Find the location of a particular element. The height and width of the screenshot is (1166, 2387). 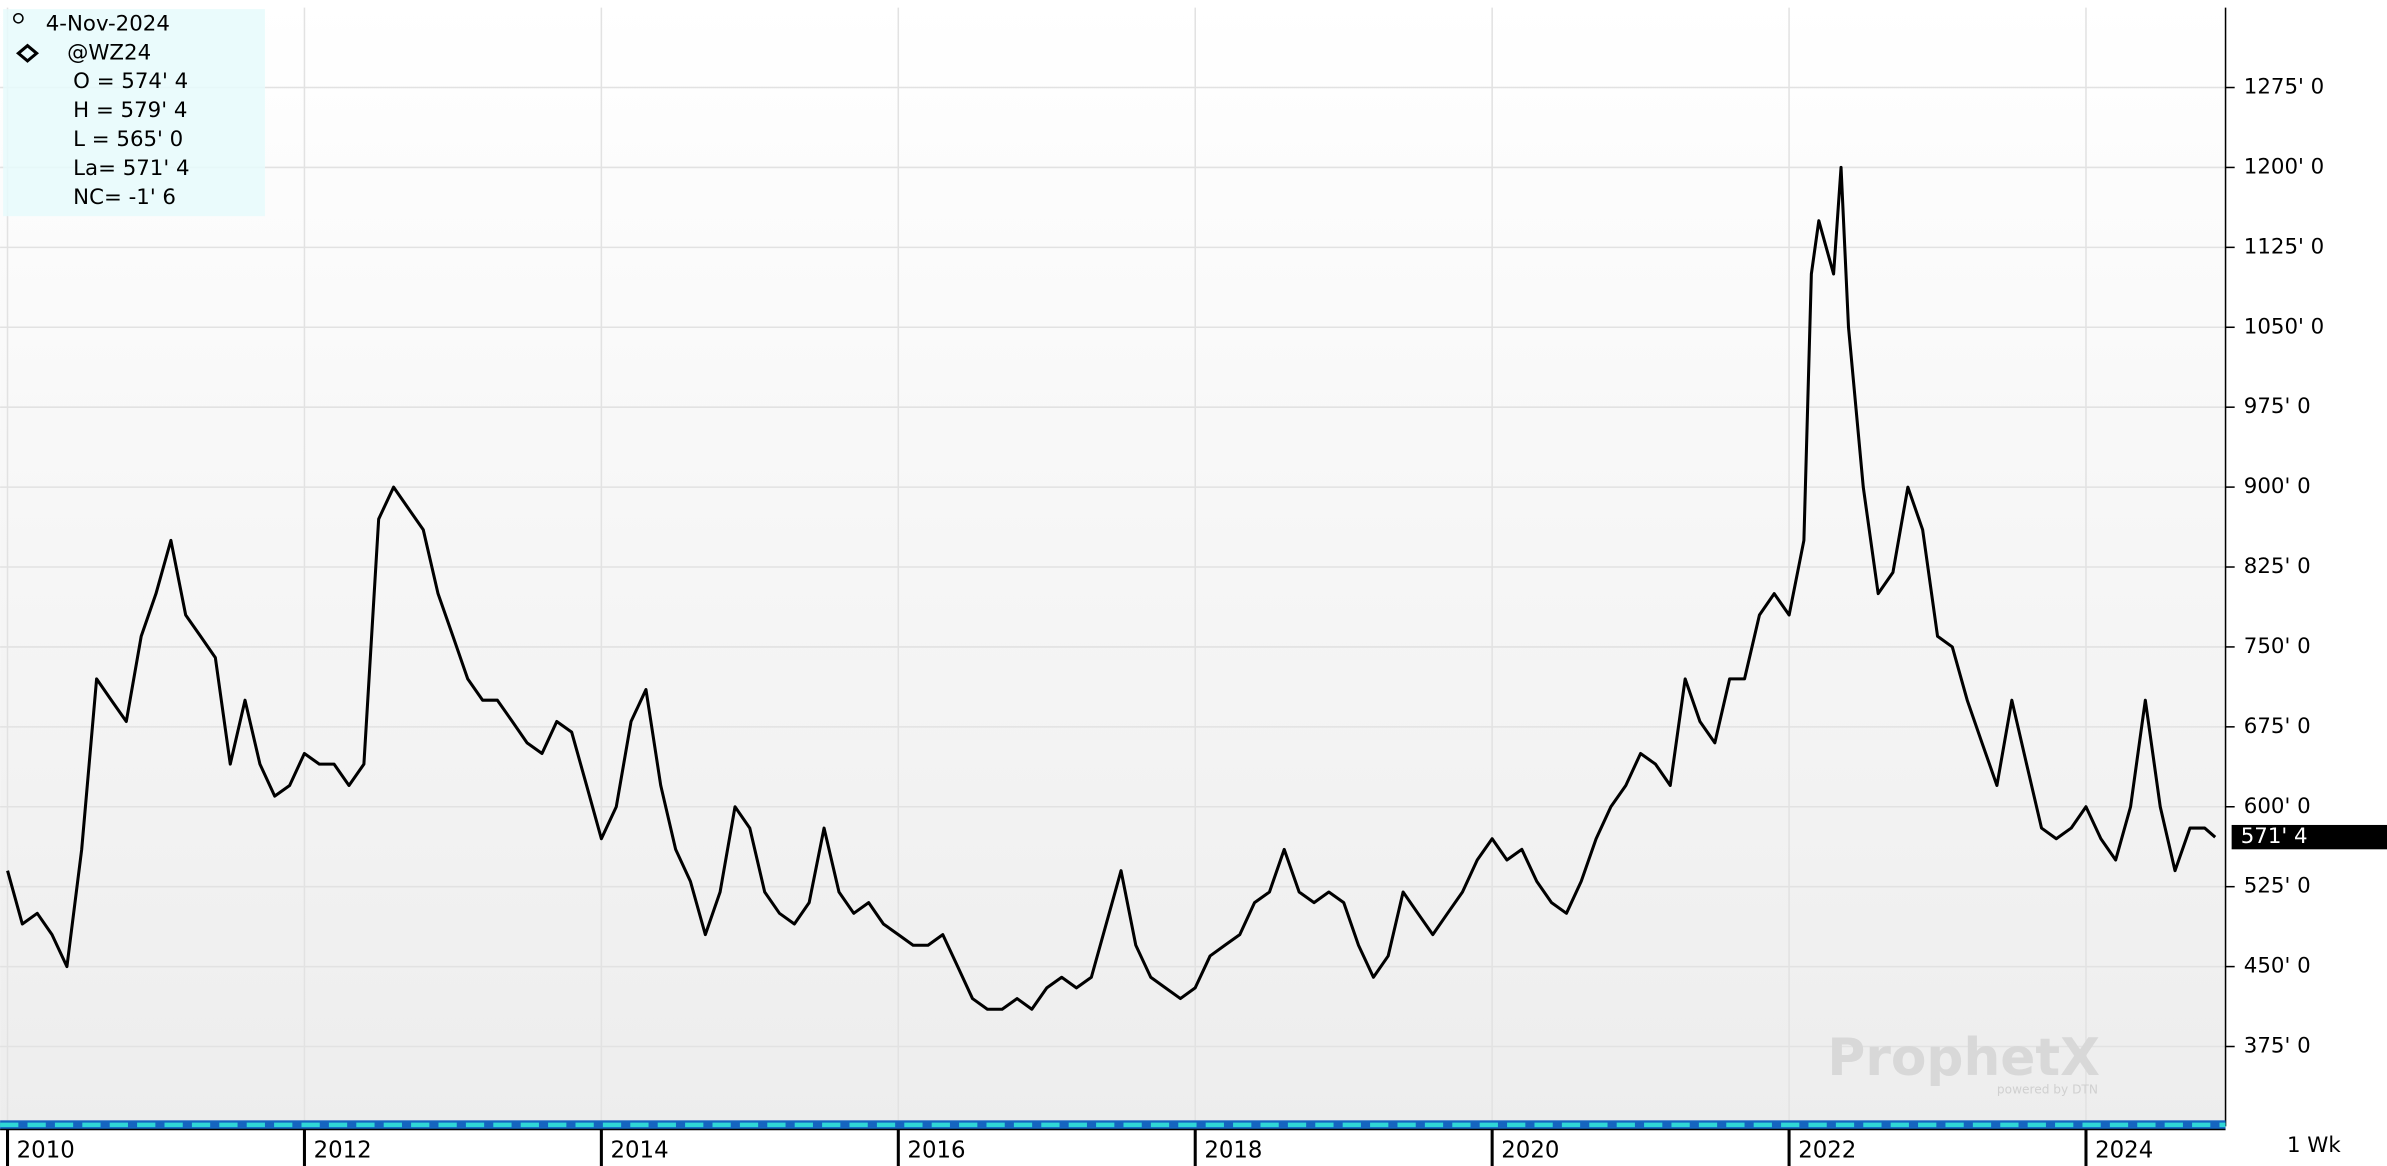

watermark-sub: powered by DTN is located at coordinates (2047, 1089).